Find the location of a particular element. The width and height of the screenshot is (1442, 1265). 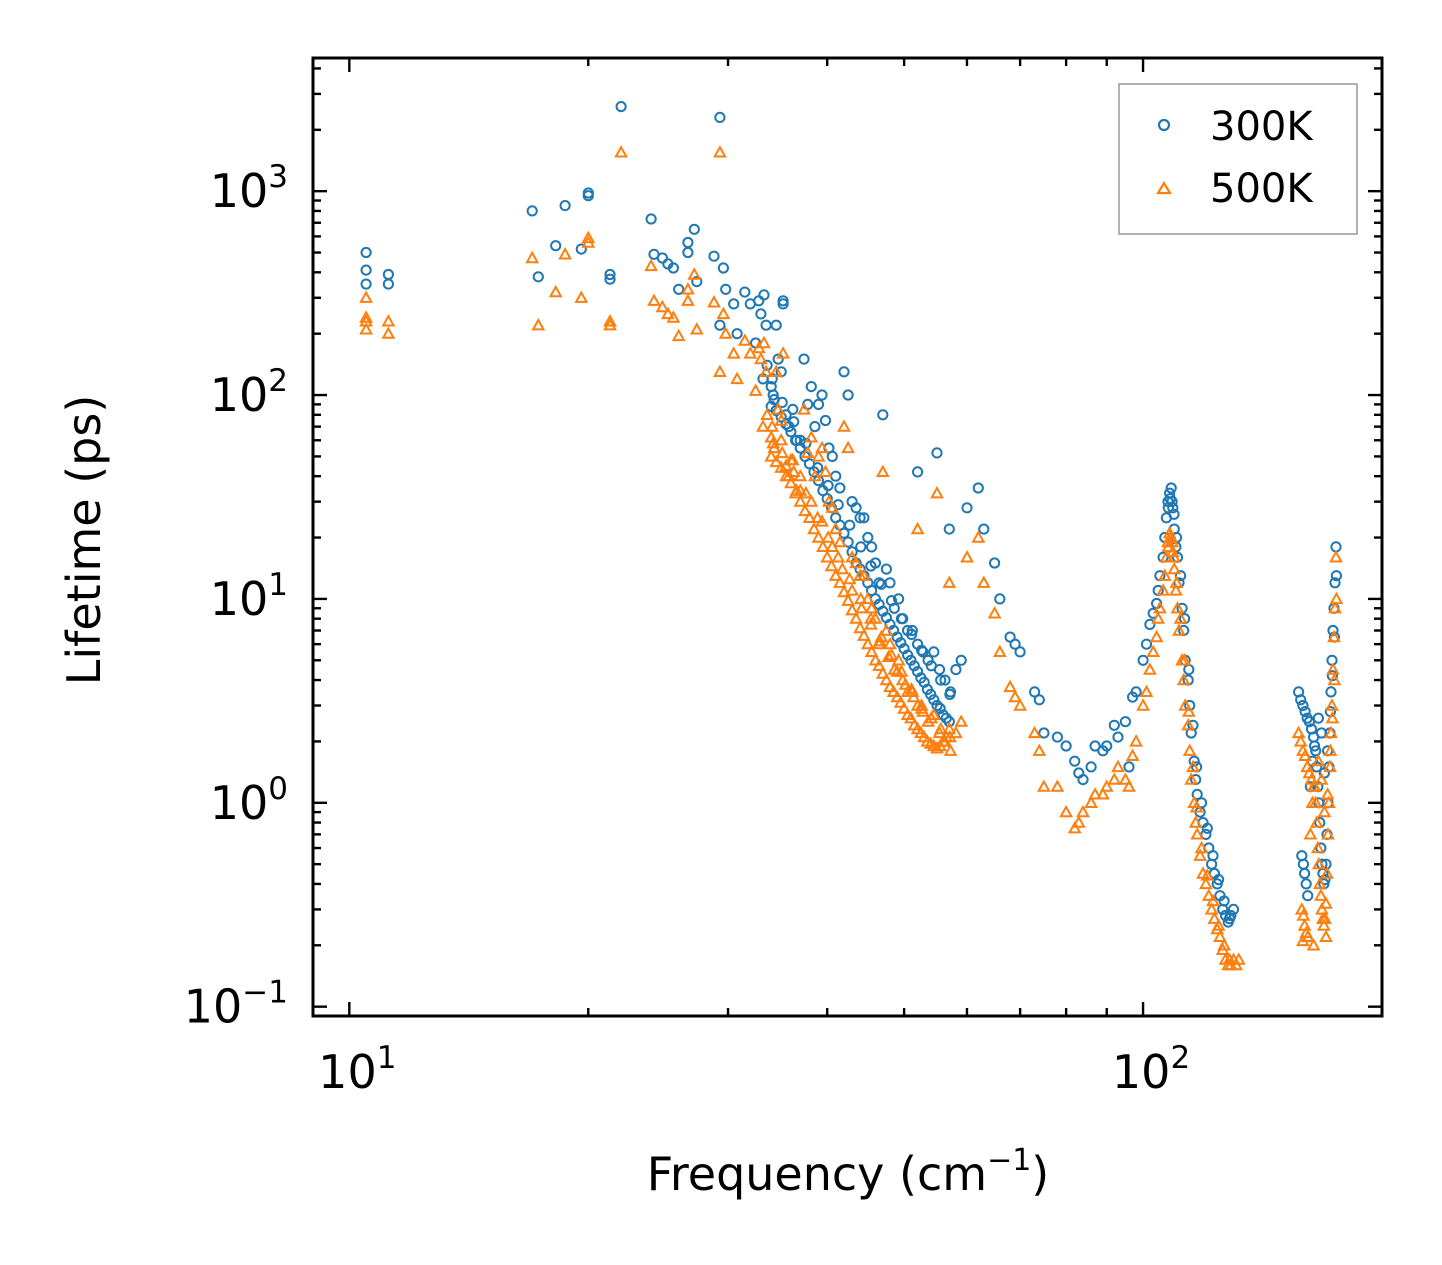

y-tick-label: 101 is located at coordinates (249, 596).